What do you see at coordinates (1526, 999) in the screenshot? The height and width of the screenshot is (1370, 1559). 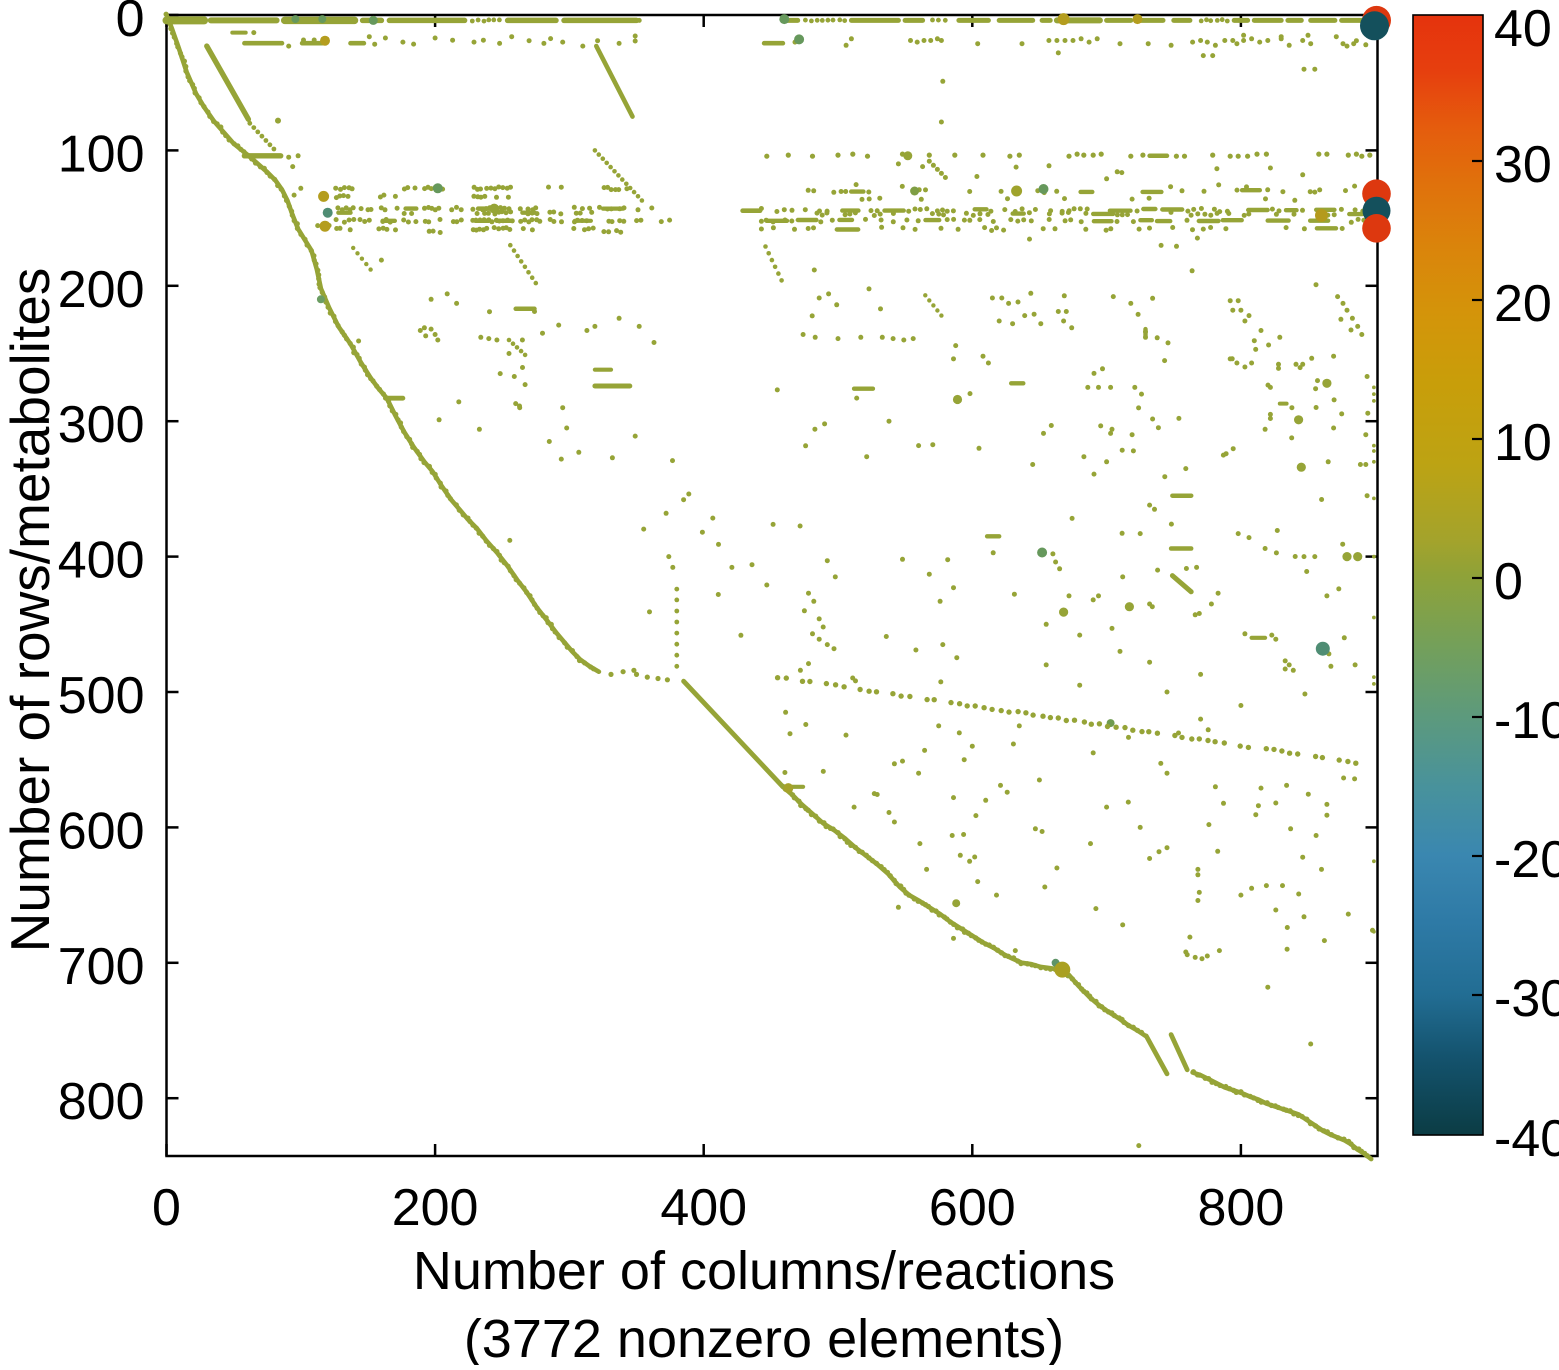 I see `svg-text: -30` at bounding box center [1526, 999].